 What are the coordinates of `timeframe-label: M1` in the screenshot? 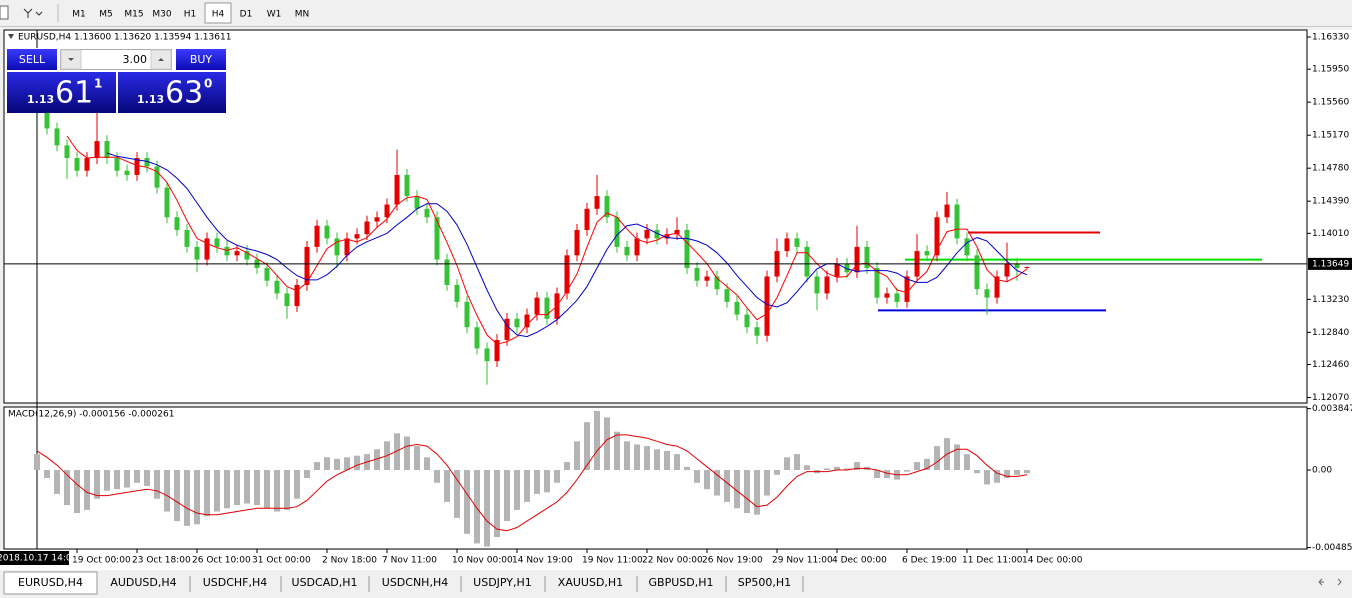 It's located at (79, 15).